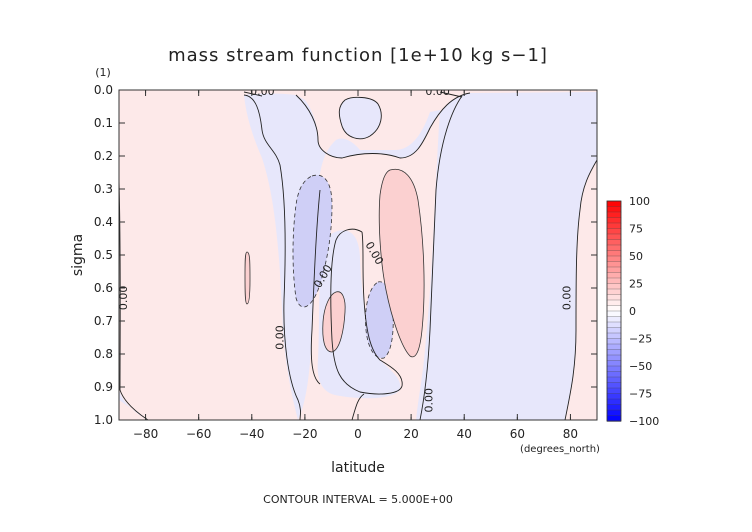 The height and width of the screenshot is (532, 752). What do you see at coordinates (636, 256) in the screenshot?
I see `colorbar-label: 50` at bounding box center [636, 256].